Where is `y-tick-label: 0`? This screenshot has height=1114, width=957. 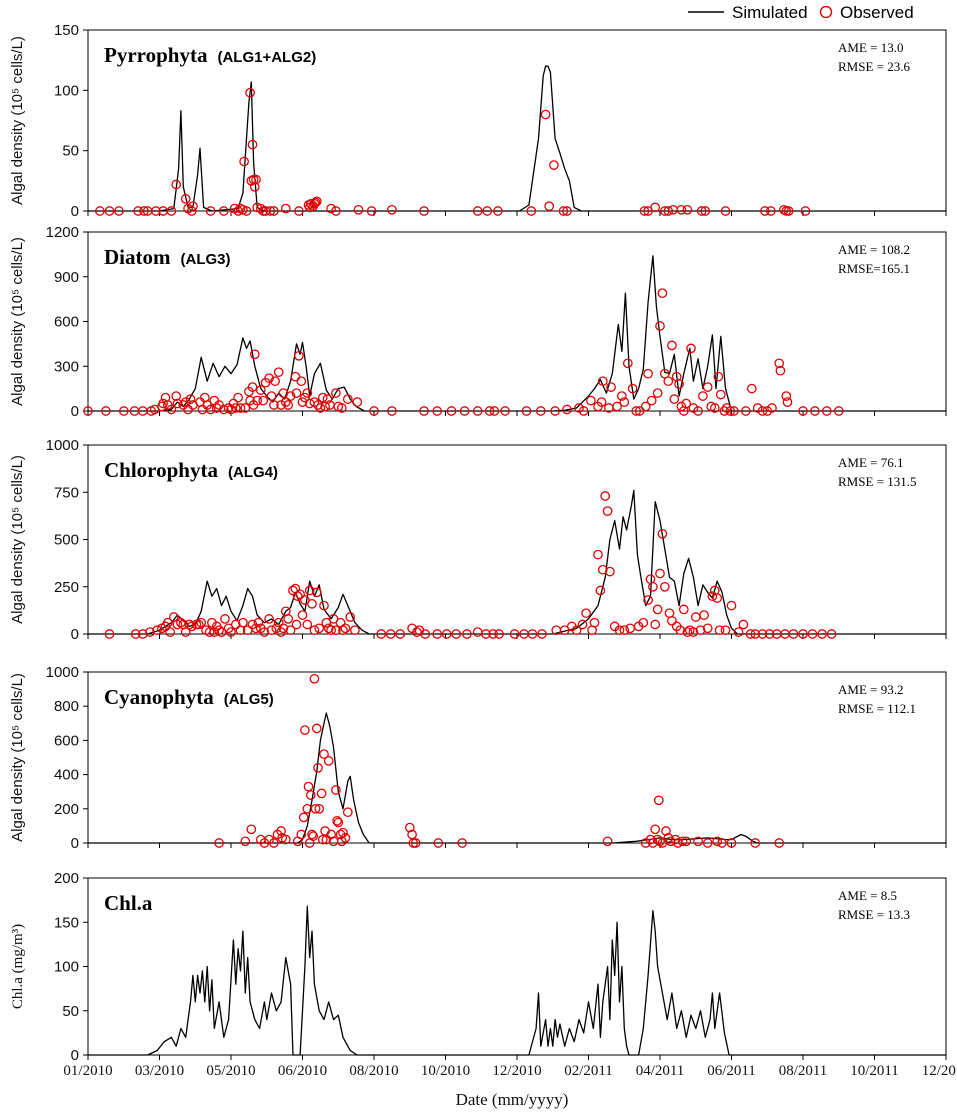 y-tick-label: 0 is located at coordinates (75, 211).